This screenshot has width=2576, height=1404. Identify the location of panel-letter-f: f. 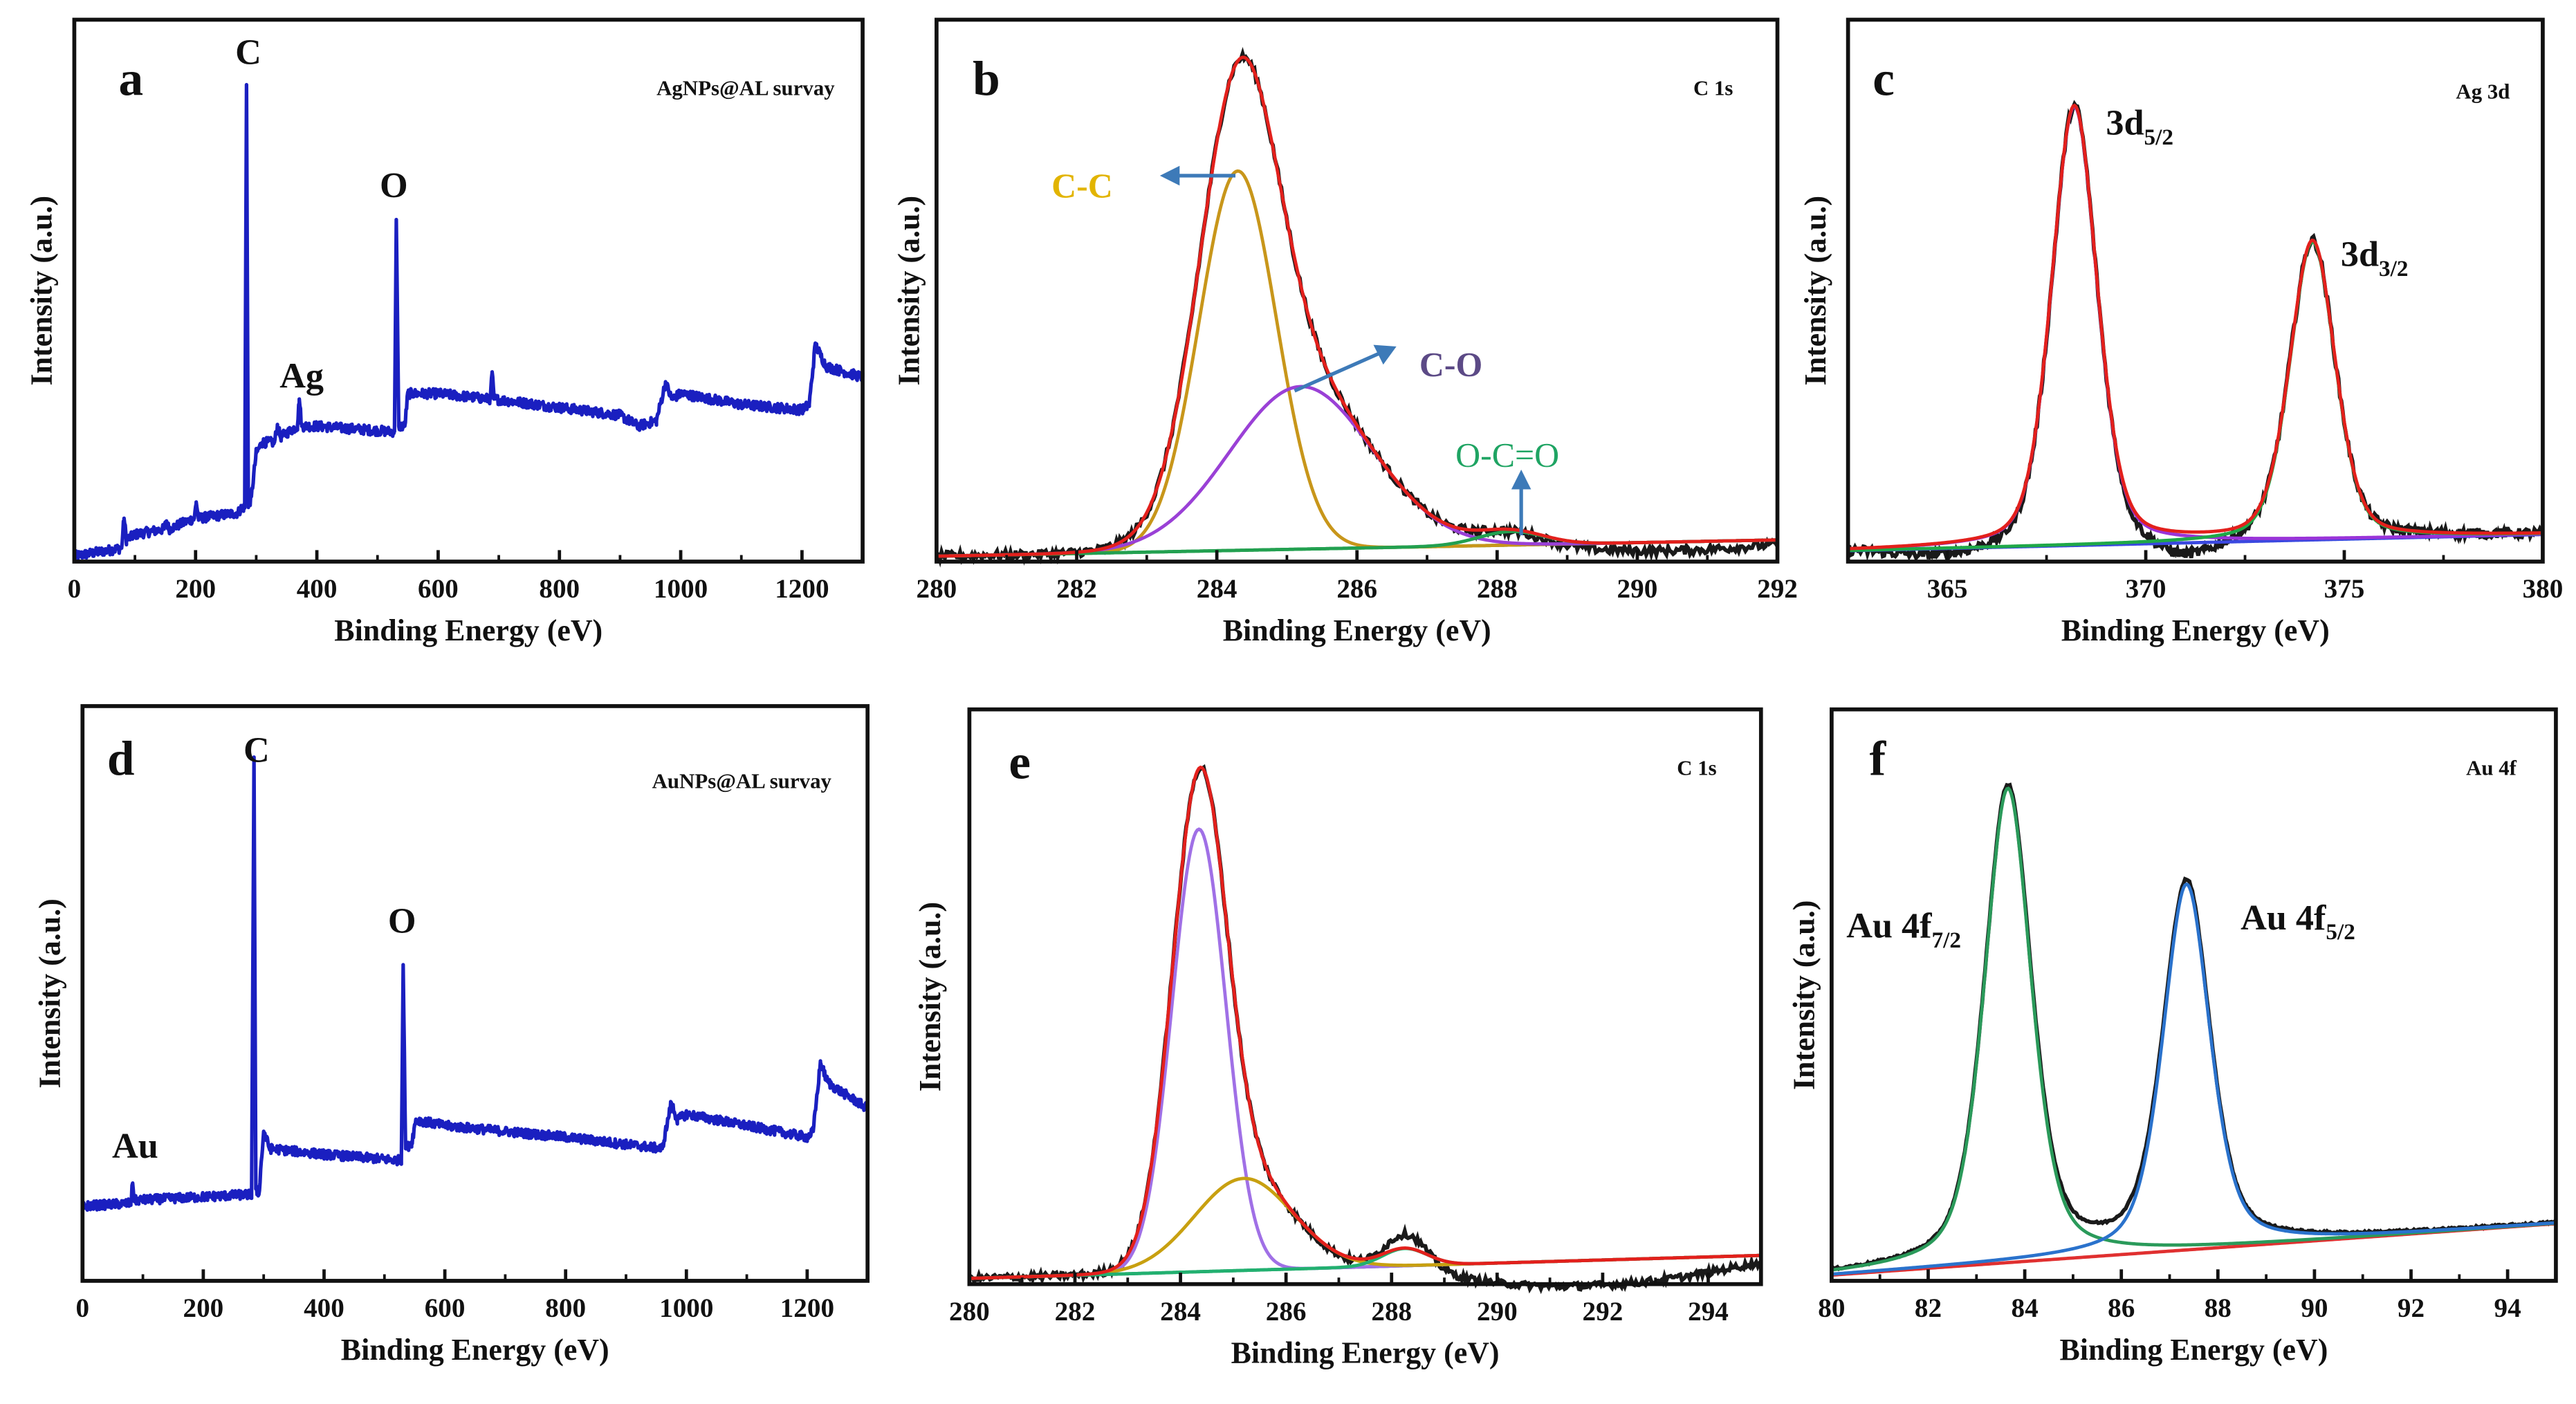
(1877, 759).